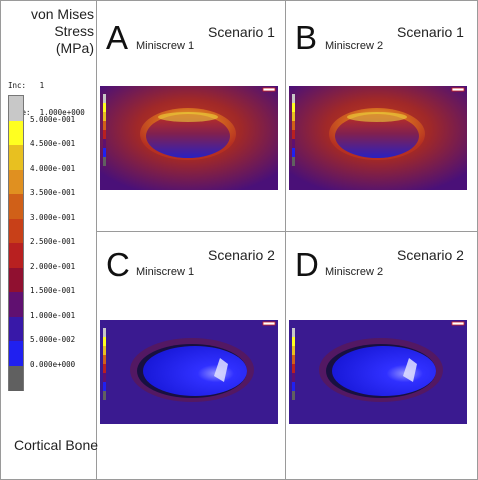 Image resolution: width=478 pixels, height=480 pixels. I want to click on inc-value: 1, so click(42, 85).